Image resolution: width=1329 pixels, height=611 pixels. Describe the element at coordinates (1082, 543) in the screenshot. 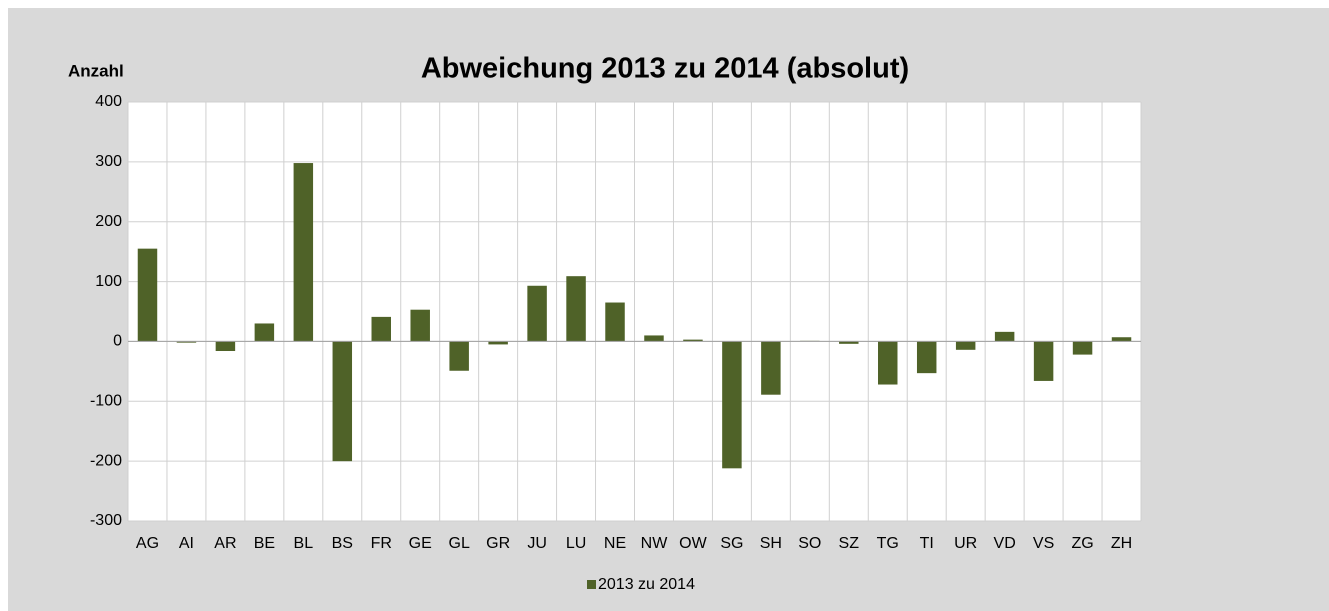

I see `x-tick-label: ZG` at that location.